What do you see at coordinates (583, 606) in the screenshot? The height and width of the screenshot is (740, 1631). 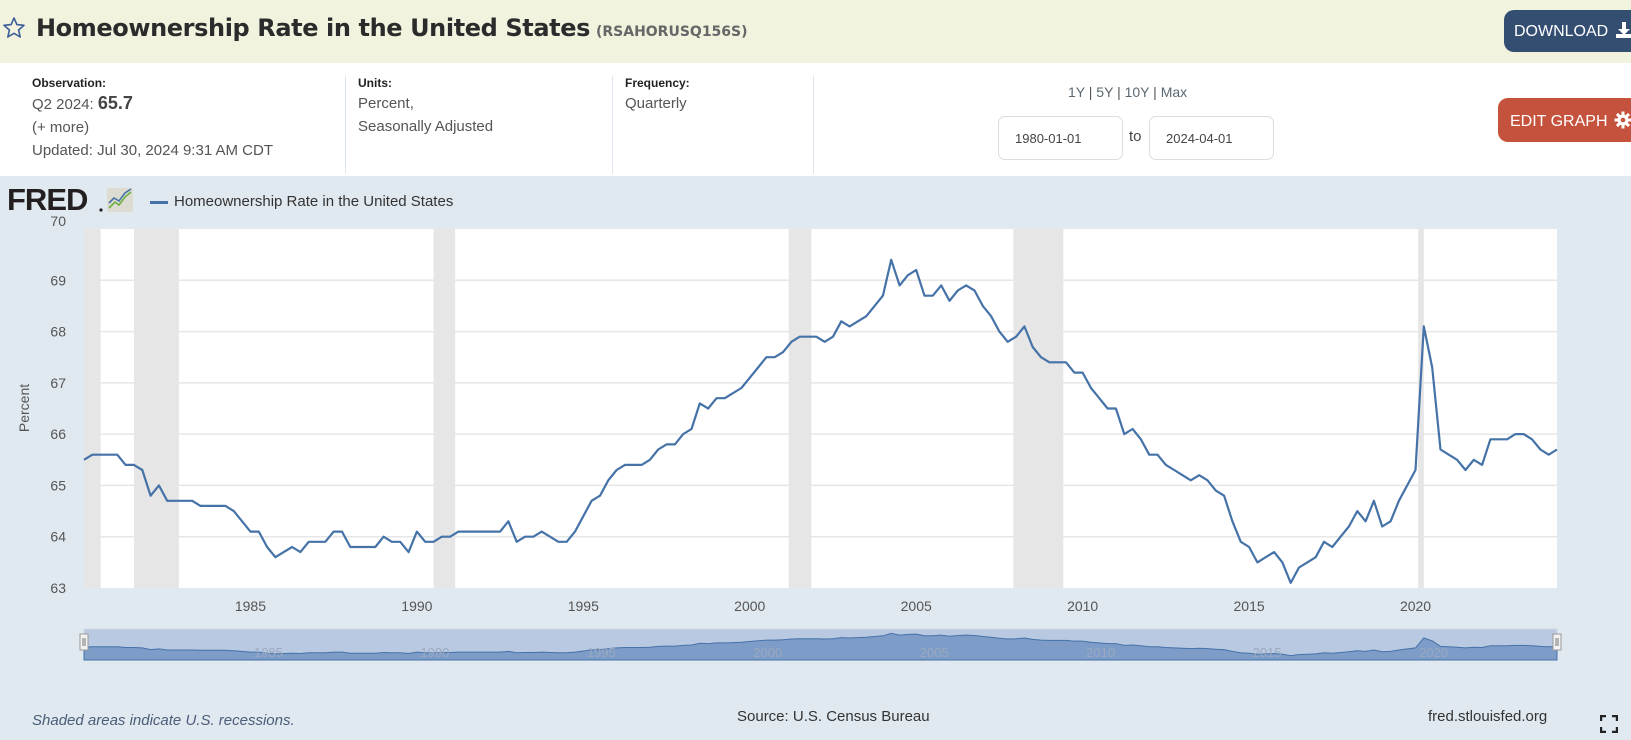 I see `x-tick-label: 1995` at bounding box center [583, 606].